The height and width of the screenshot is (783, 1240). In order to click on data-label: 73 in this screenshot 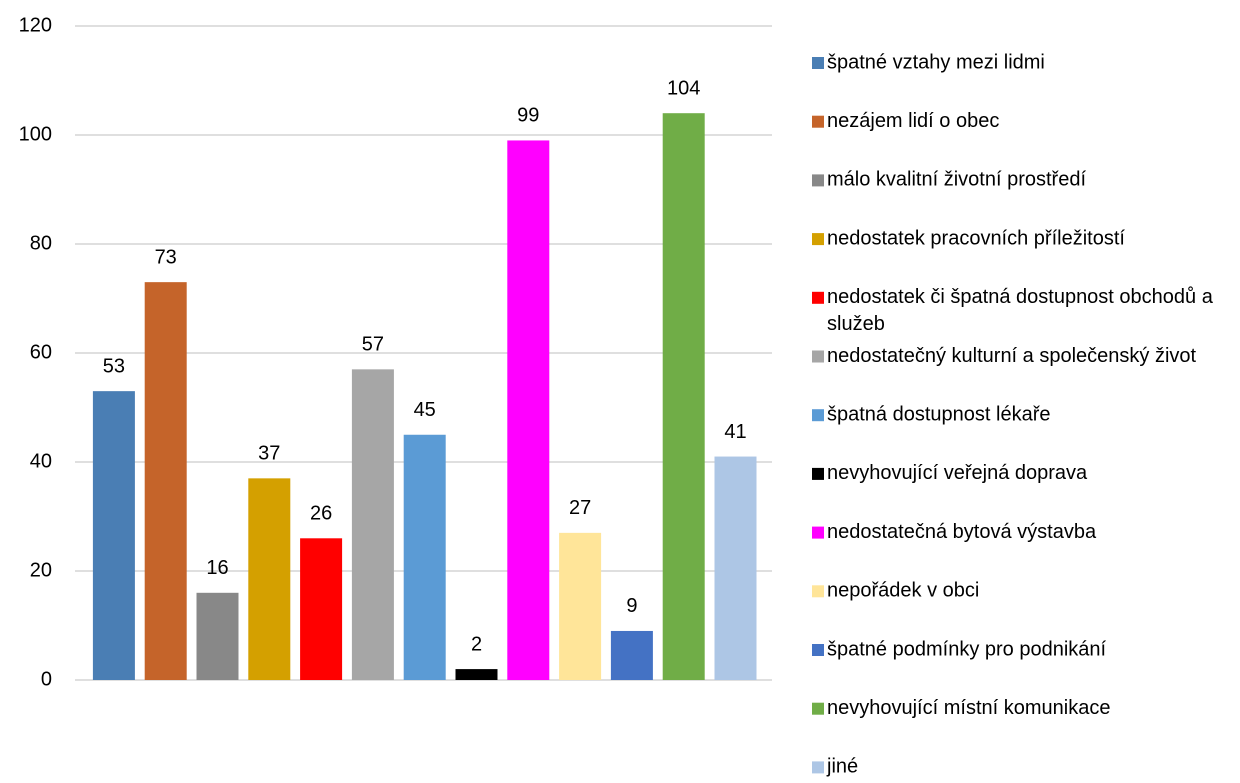, I will do `click(166, 257)`.